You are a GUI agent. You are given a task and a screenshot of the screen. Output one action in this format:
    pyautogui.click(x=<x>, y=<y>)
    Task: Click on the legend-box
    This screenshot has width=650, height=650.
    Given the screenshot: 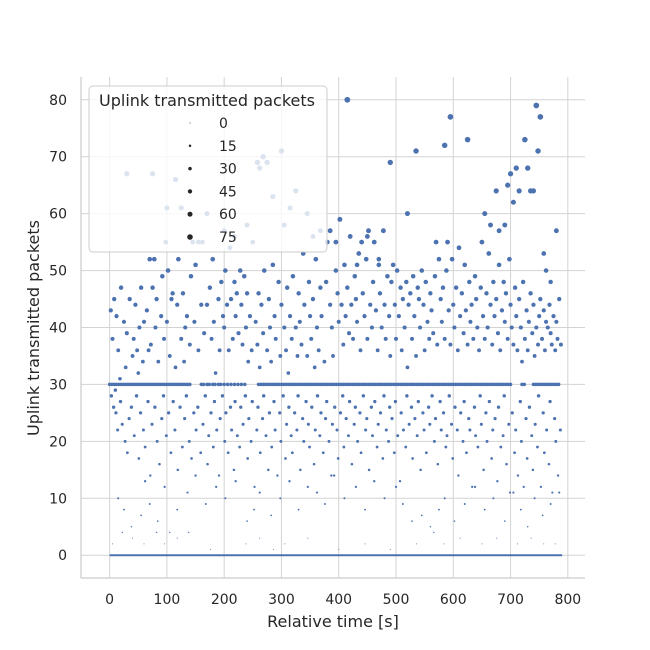 What is the action you would take?
    pyautogui.click(x=208, y=169)
    